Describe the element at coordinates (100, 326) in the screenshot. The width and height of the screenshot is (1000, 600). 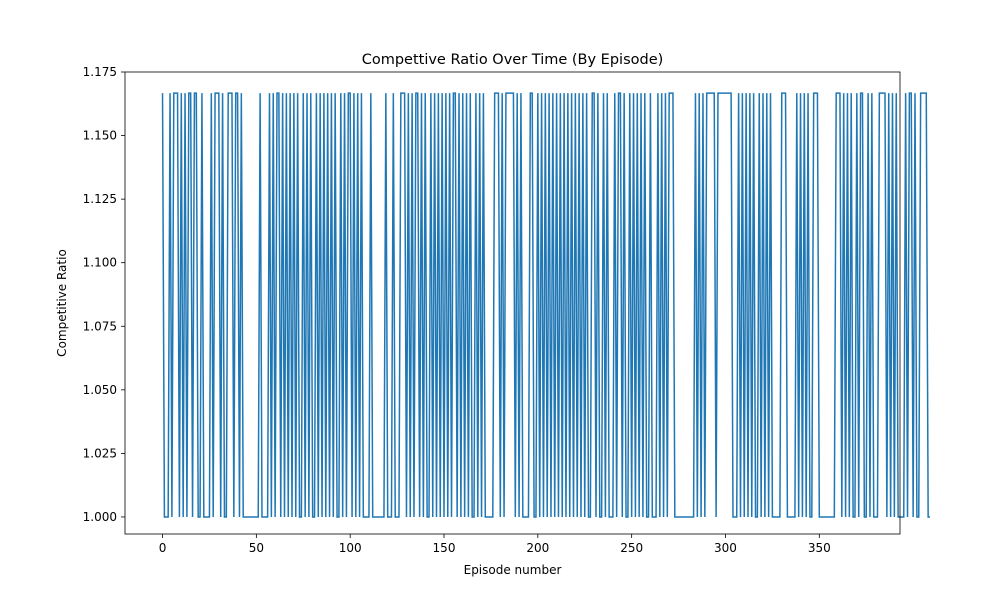
I see `y-tick-label: 1.075` at that location.